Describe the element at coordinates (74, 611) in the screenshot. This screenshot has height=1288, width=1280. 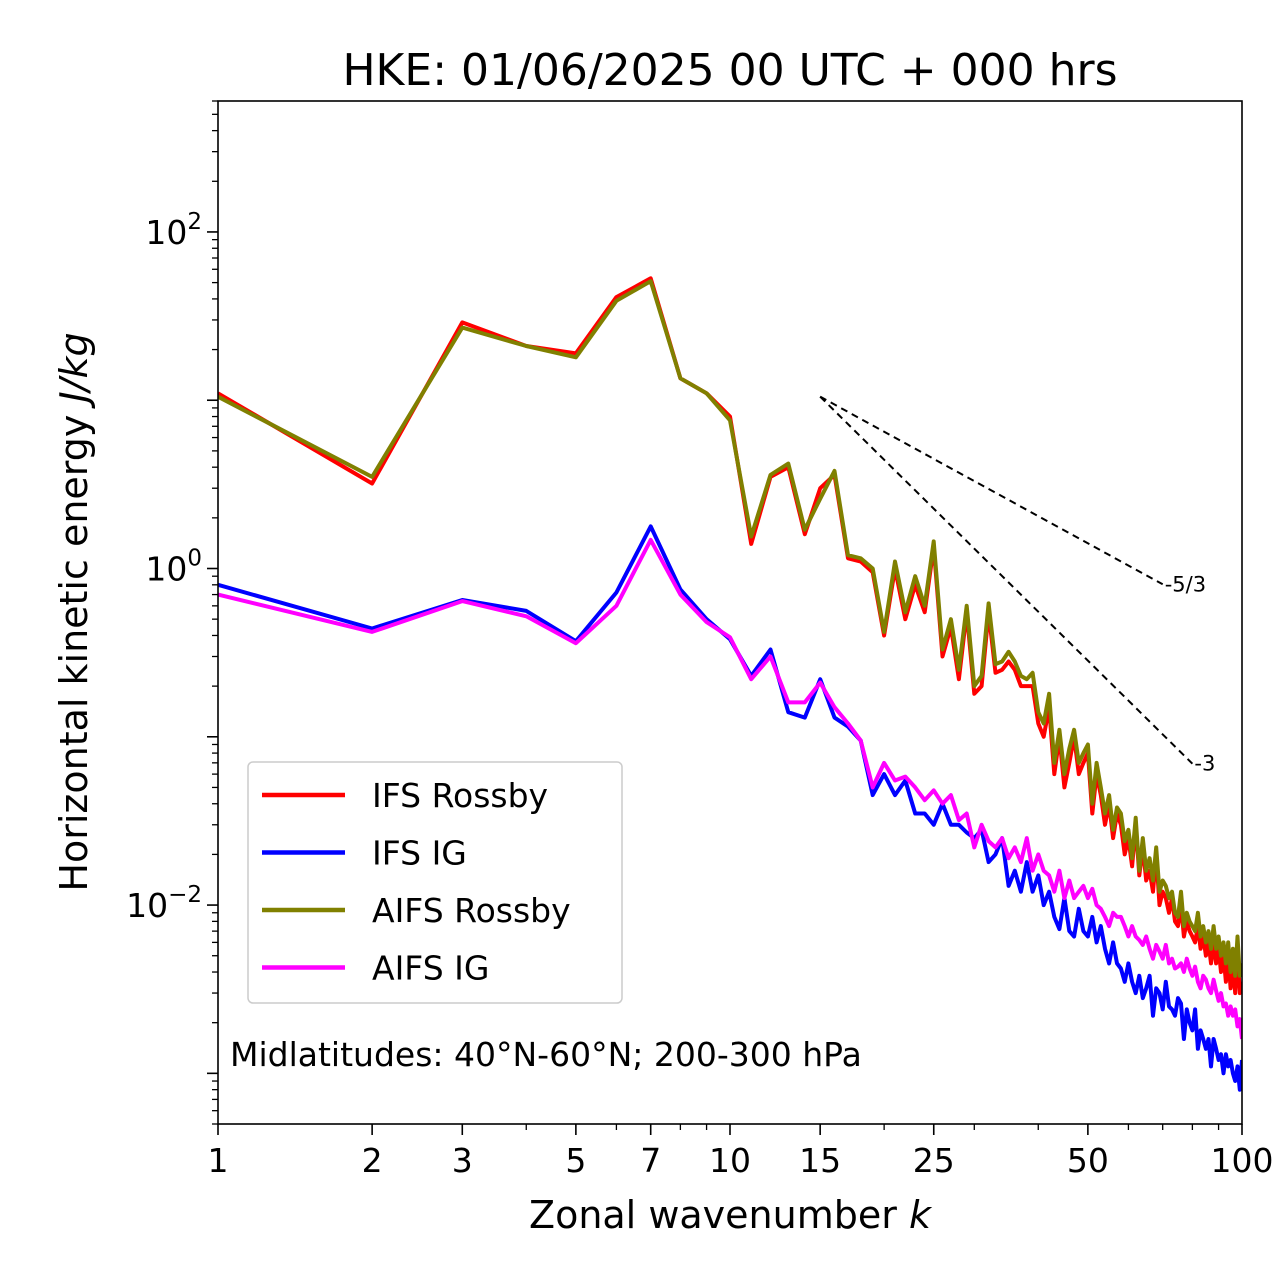
I see `y-axis-label: Horizontal kinetic energy J/kg` at that location.